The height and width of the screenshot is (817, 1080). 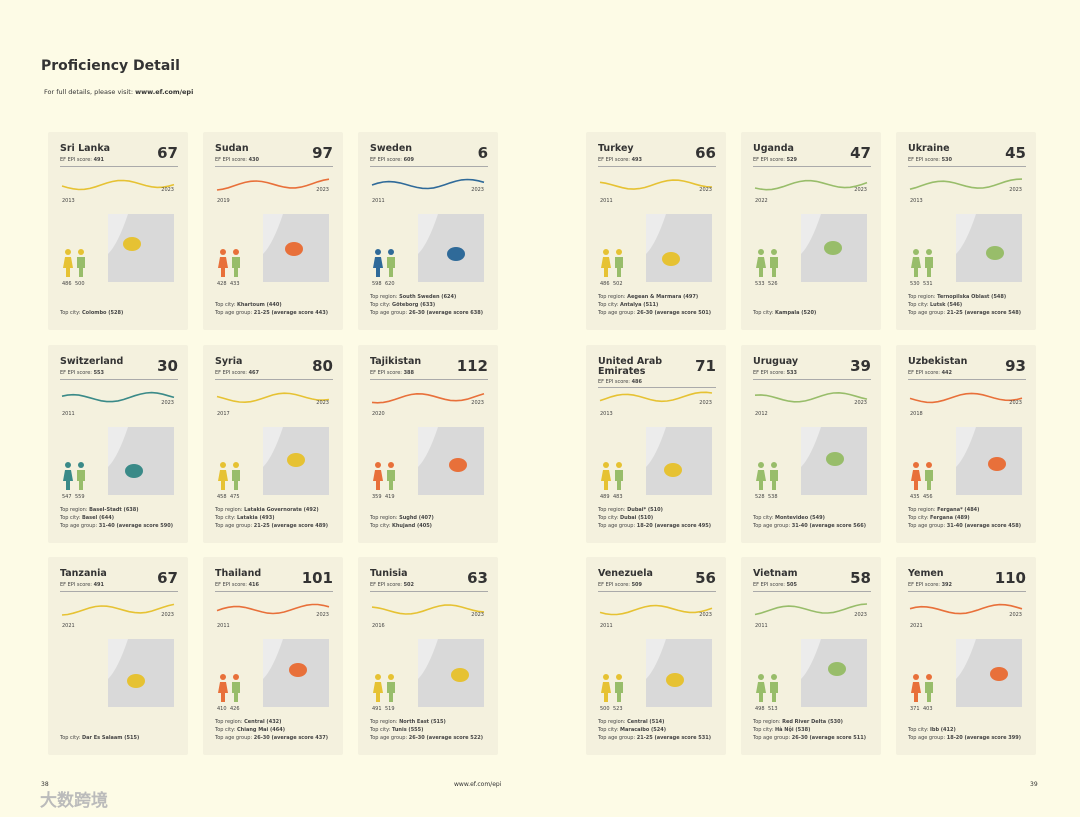 I want to click on score-line: EF EPI score: 491, so click(x=82, y=585).